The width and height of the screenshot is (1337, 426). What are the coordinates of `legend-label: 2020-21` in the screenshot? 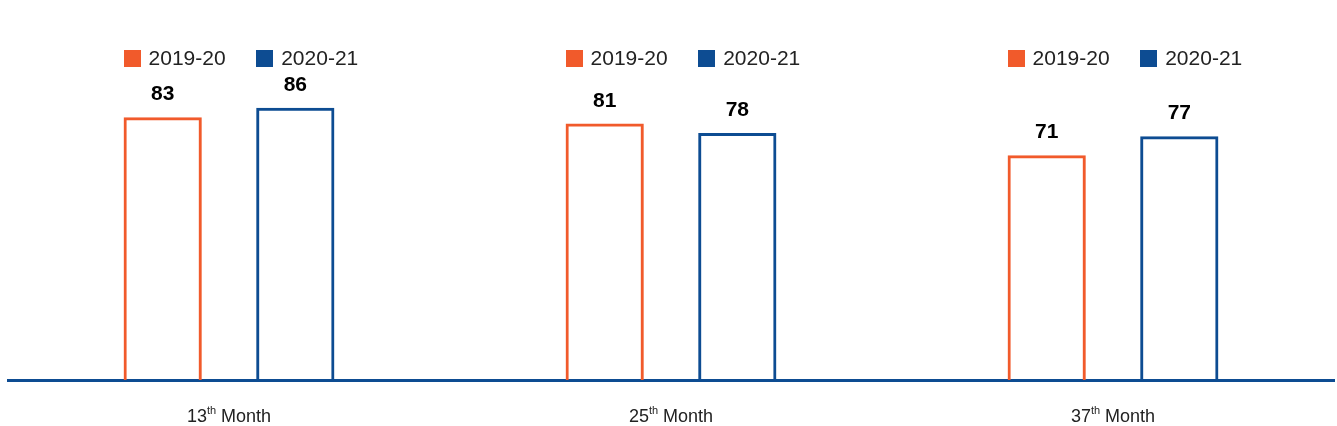 It's located at (320, 57).